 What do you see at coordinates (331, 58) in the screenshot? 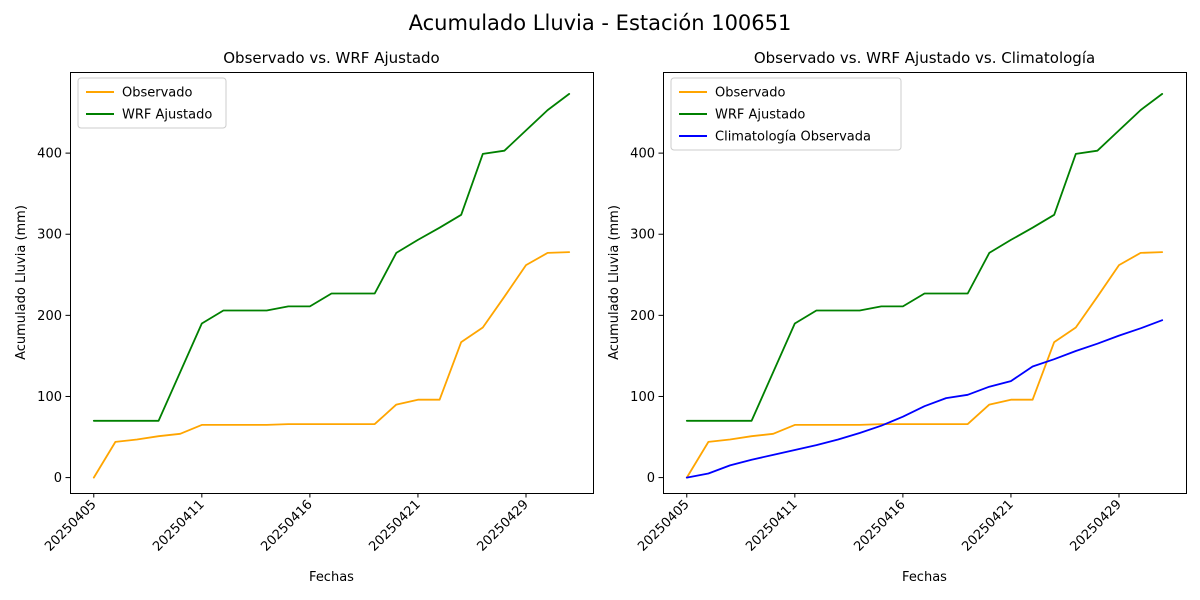
I see `chart-title: Observado vs. WRF Ajustado` at bounding box center [331, 58].